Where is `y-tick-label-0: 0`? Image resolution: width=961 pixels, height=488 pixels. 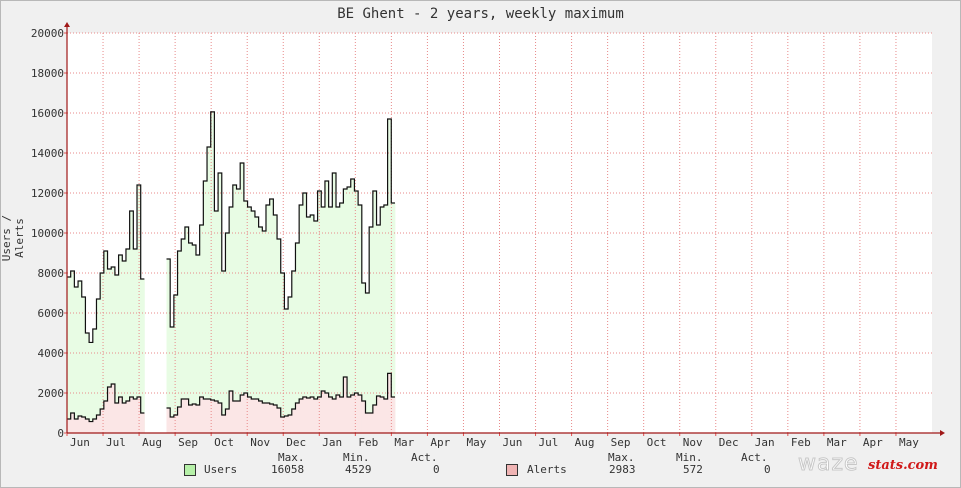 y-tick-label-0: 0 is located at coordinates (60, 433).